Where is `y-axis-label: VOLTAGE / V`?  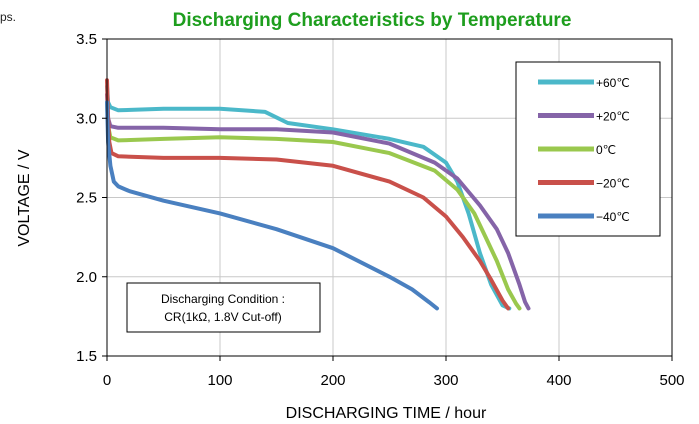
y-axis-label: VOLTAGE / V is located at coordinates (24, 198).